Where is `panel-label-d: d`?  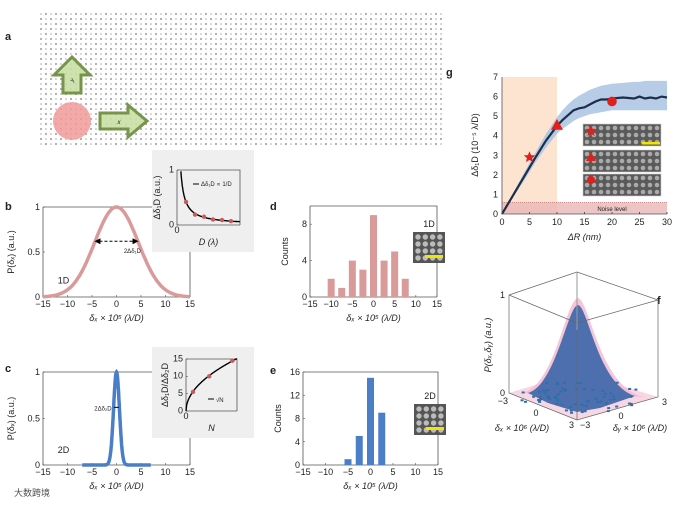
panel-label-d: d is located at coordinates (273, 207).